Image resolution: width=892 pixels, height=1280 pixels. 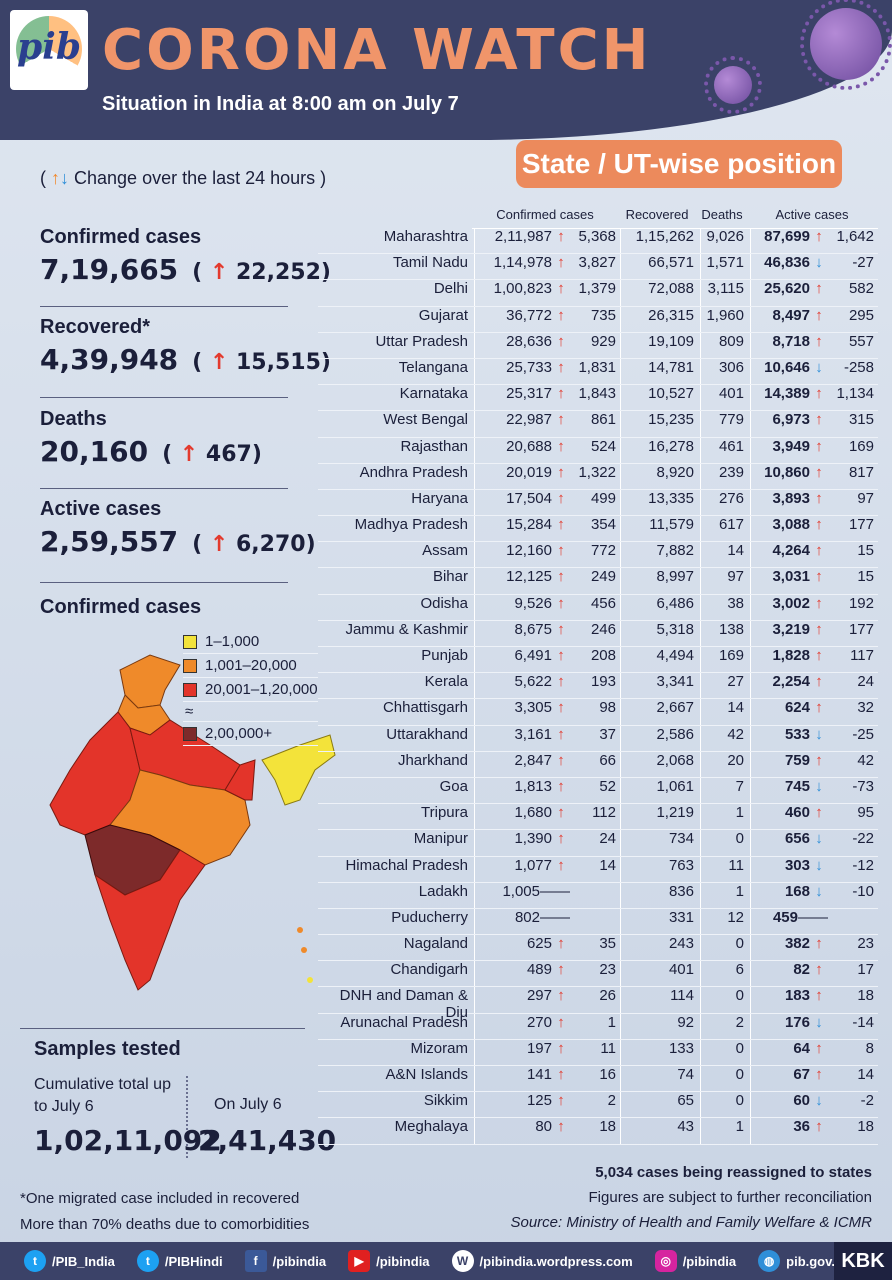 I want to click on confirmed-cell: 20,019 ↑ 1,322, so click(x=547, y=476).